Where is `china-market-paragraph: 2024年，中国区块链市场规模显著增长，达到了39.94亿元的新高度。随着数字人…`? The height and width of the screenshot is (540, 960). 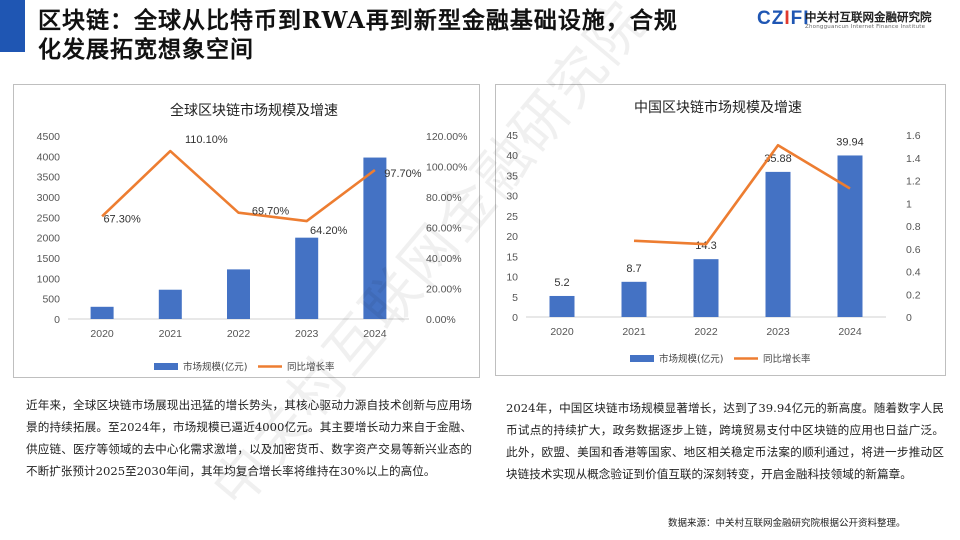
china-market-paragraph: 2024年，中国区块链市场规模显著增长，达到了39.94亿元的新高度。随着数字人… is located at coordinates (725, 441).